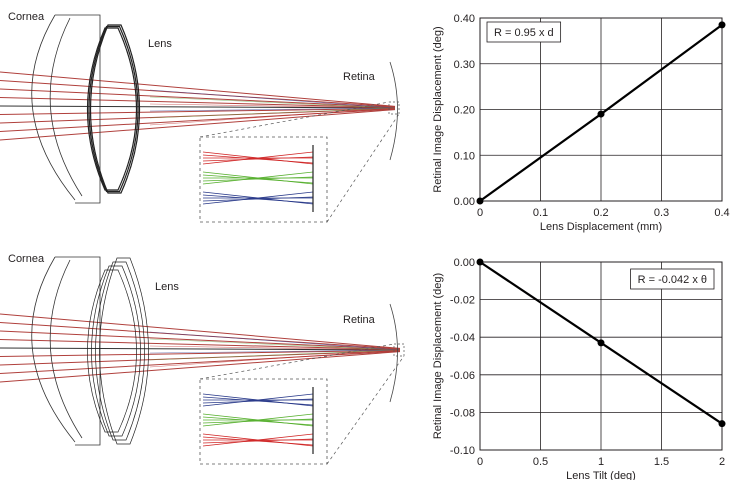 Image resolution: width=730 pixels, height=485 pixels. Describe the element at coordinates (462, 451) in the screenshot. I see `y-tick-label: -0.10` at that location.